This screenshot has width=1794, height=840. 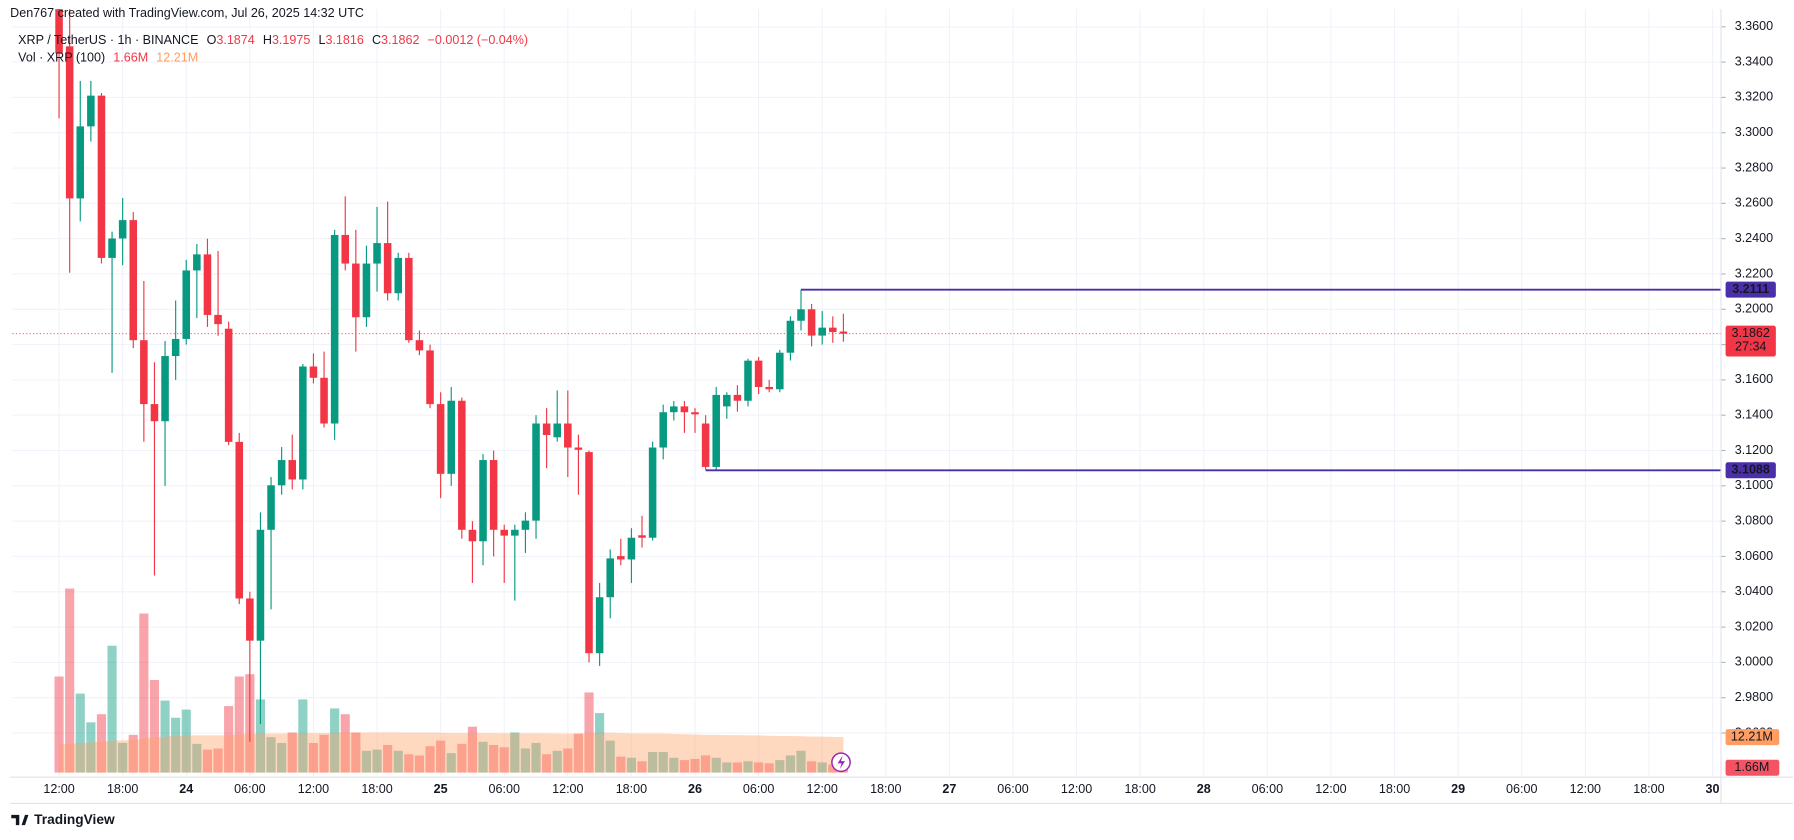 I want to click on x-tick-label: 18:00, so click(x=885, y=789).